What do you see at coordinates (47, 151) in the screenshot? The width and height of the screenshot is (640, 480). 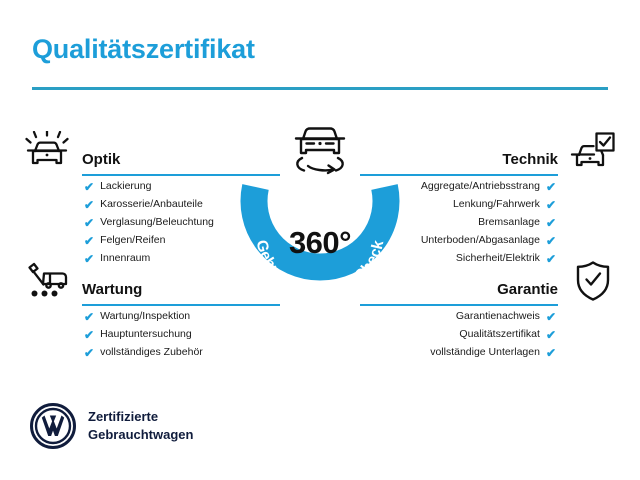 I see `car-shine-icon` at bounding box center [47, 151].